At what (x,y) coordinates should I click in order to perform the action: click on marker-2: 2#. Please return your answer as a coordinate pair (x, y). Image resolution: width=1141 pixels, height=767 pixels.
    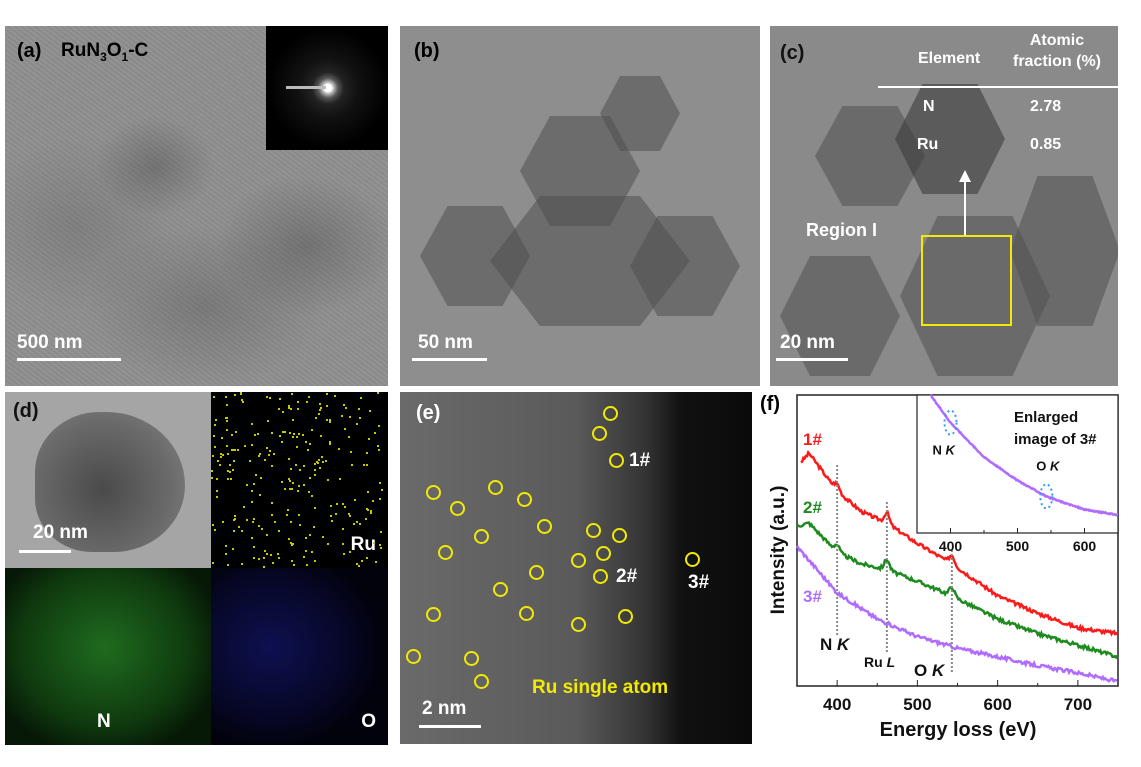
    Looking at the image, I should click on (627, 576).